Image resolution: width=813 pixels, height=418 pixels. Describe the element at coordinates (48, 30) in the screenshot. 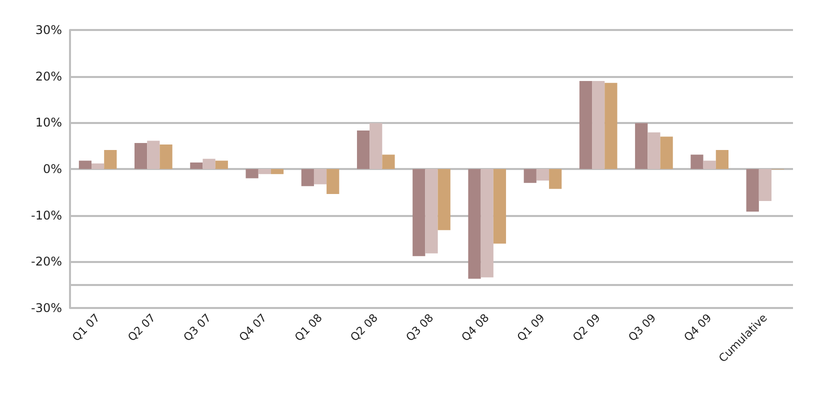

I see `y-tick-label: 30%` at that location.